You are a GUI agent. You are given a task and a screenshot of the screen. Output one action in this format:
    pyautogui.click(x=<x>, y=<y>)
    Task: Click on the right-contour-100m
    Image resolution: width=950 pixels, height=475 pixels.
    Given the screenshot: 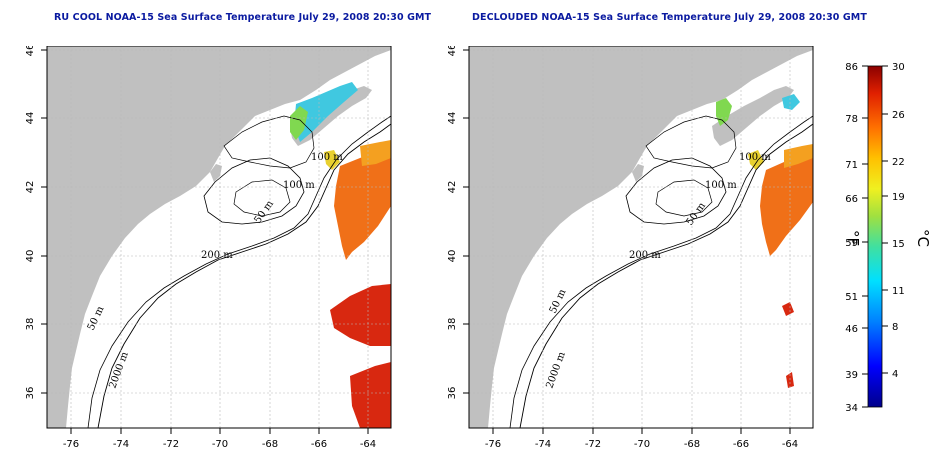 What is the action you would take?
    pyautogui.click(x=676, y=191)
    